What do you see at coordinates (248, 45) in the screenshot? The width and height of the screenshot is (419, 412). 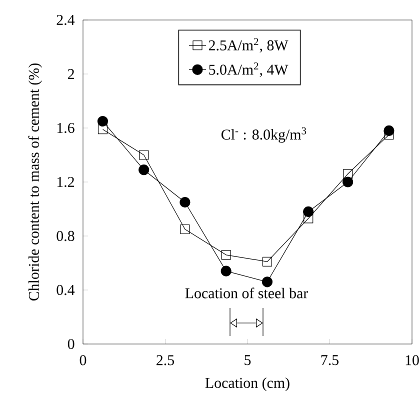 I see `legend-label: 2.5A/m$^{2}$, 8W` at bounding box center [248, 45].